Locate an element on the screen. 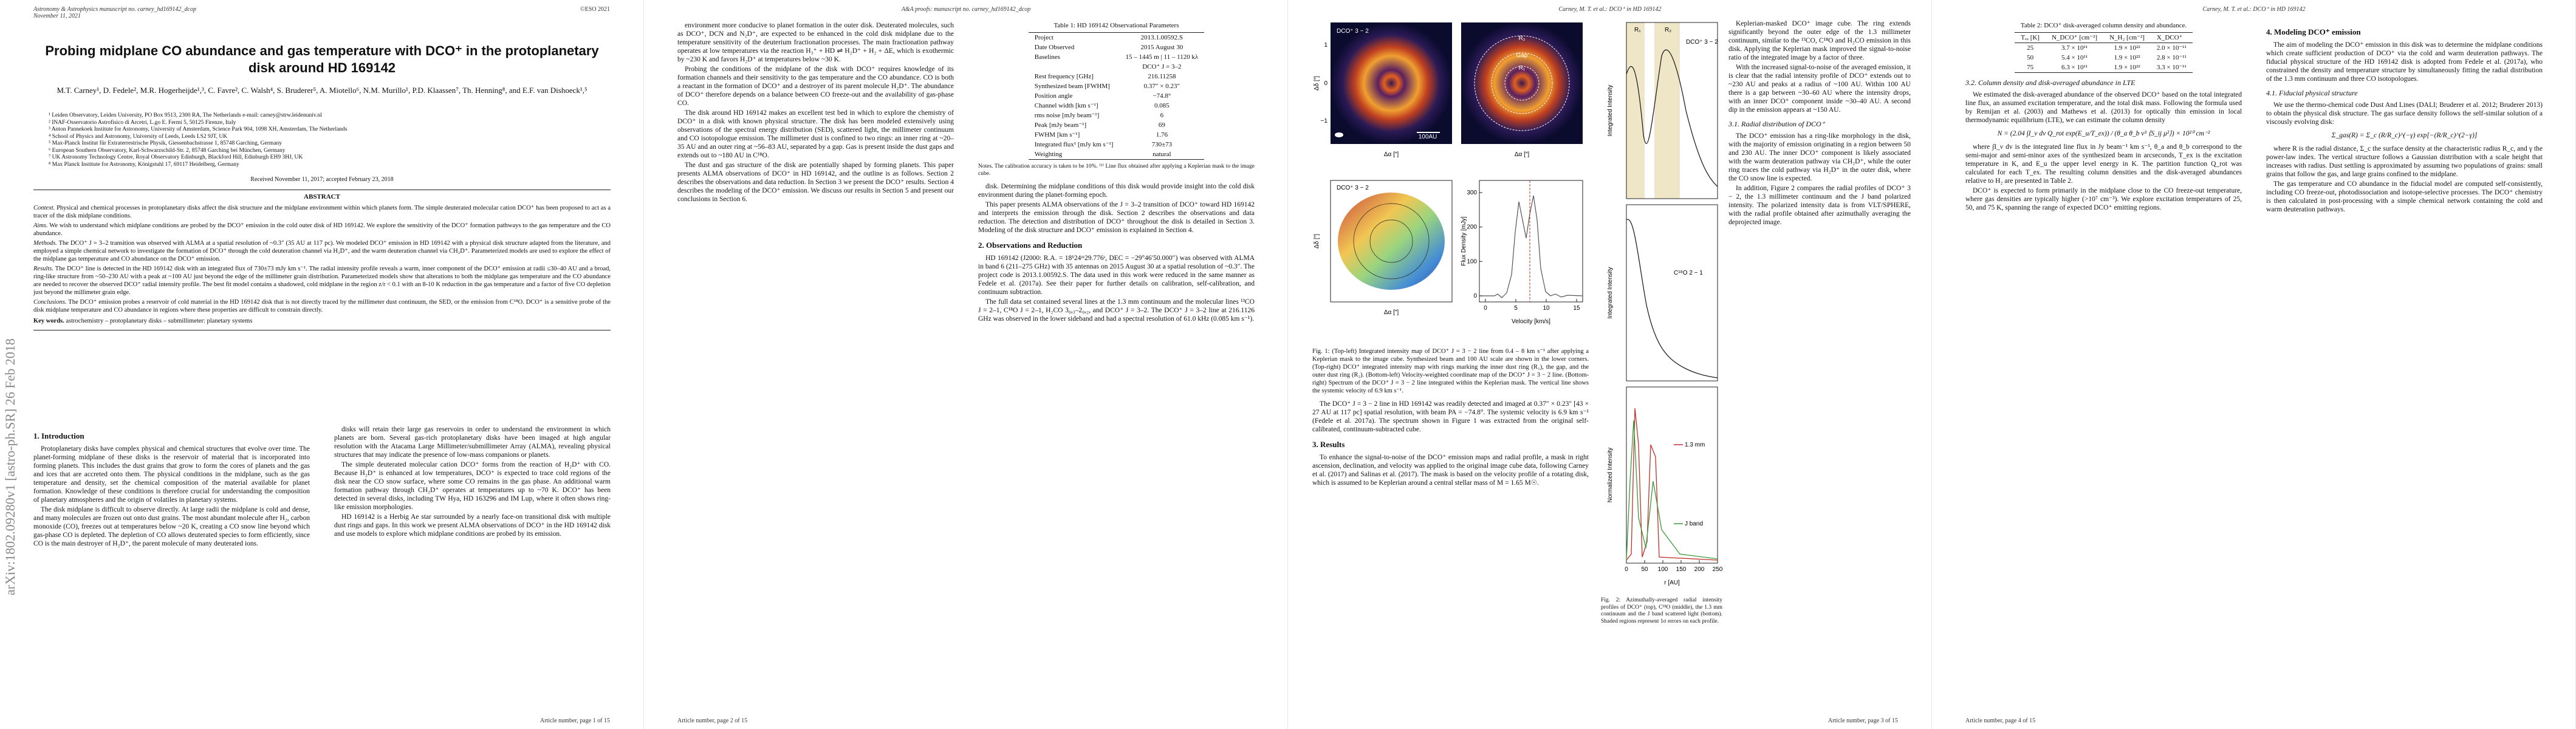 The height and width of the screenshot is (729, 2576). date: November 11, 2021 is located at coordinates (57, 16).